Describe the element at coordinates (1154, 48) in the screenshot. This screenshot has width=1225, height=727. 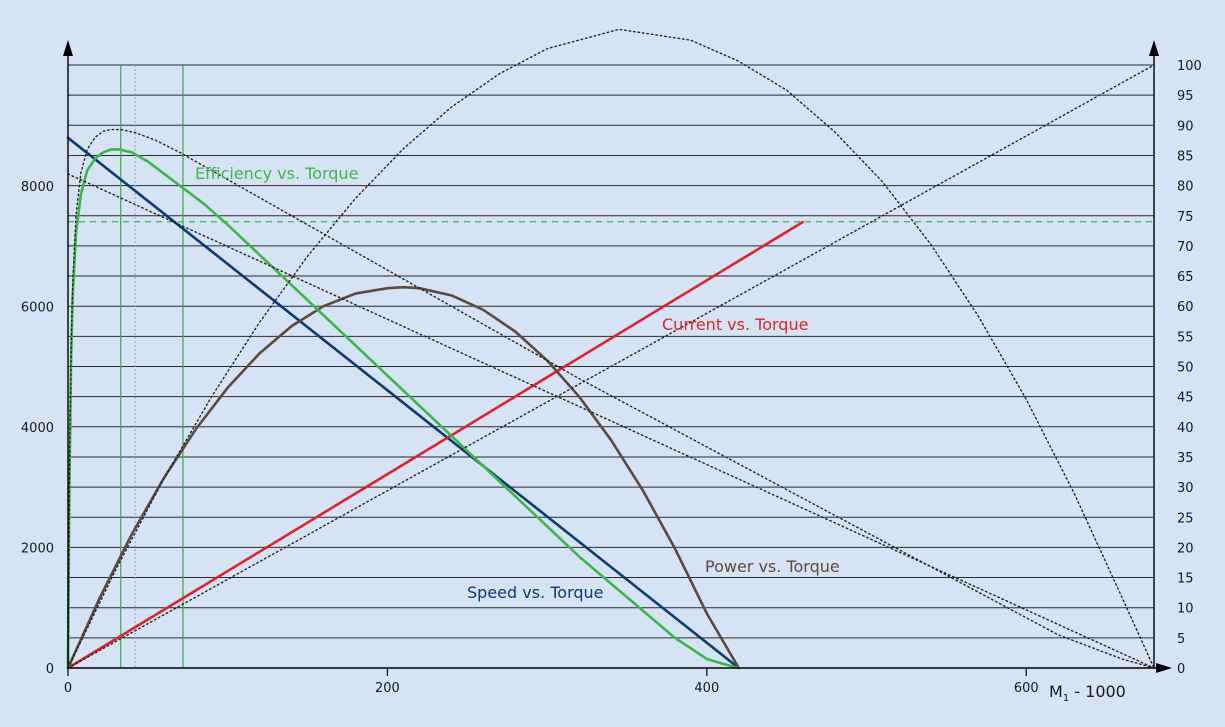
I see `right-axis-arrow-icon` at that location.